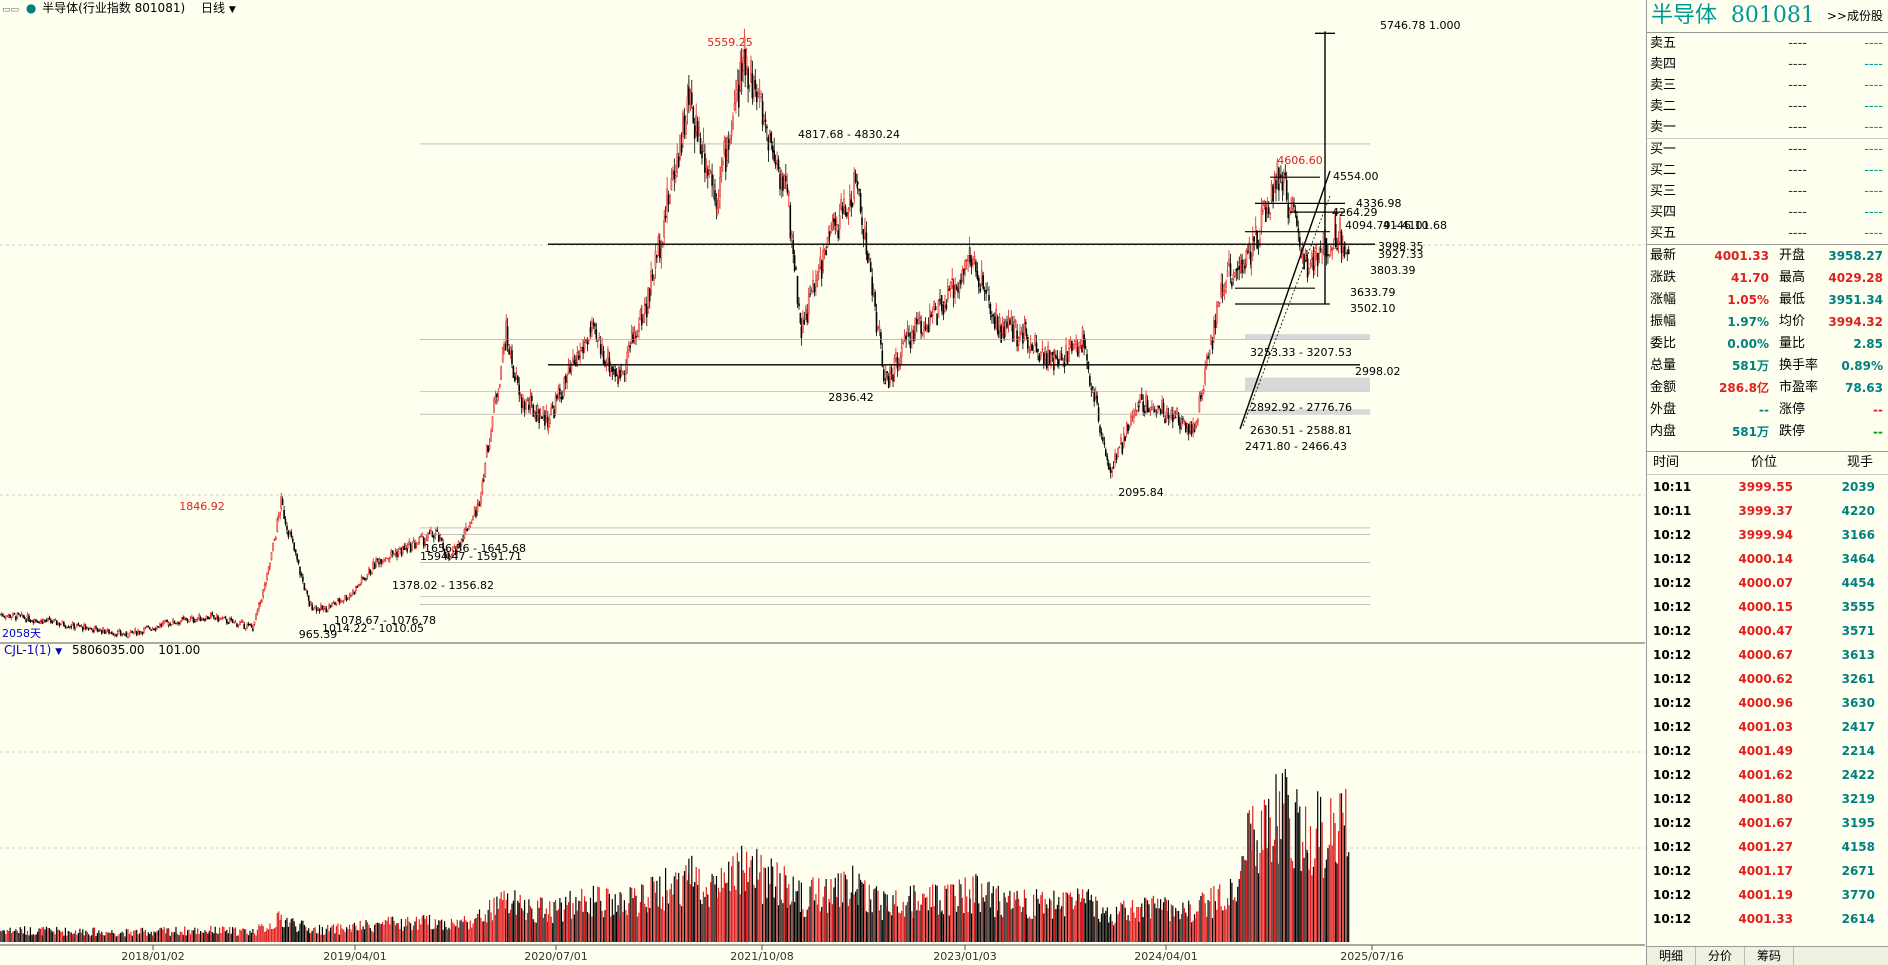 The height and width of the screenshot is (965, 1888). What do you see at coordinates (218, 9) in the screenshot?
I see `period-selector: 日线 ▼` at bounding box center [218, 9].